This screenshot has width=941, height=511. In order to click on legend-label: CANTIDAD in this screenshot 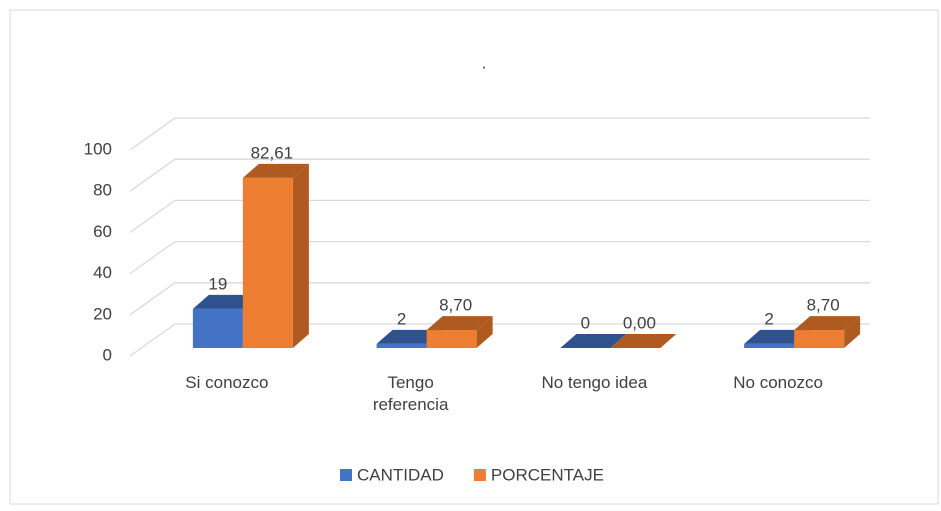, I will do `click(400, 474)`.